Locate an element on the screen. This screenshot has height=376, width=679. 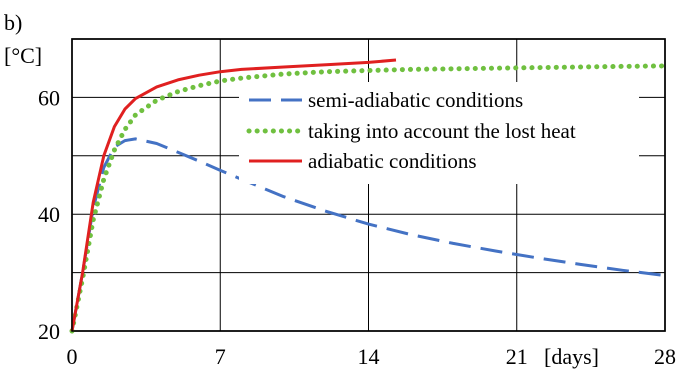
x-axis-label-bg is located at coordinates (592, 354).